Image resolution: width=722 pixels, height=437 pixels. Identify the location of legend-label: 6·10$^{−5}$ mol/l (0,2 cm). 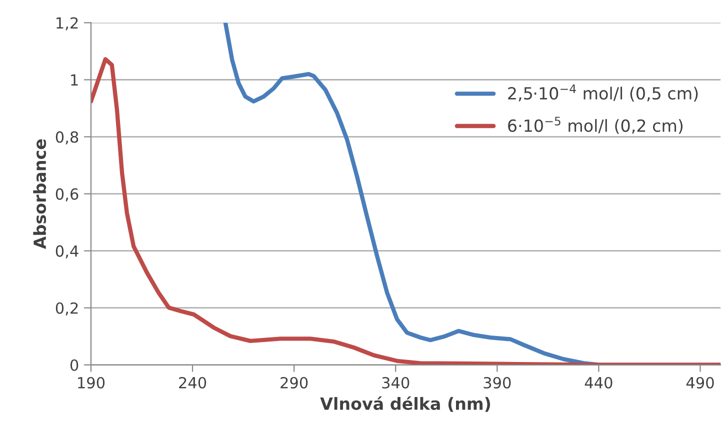
(595, 125).